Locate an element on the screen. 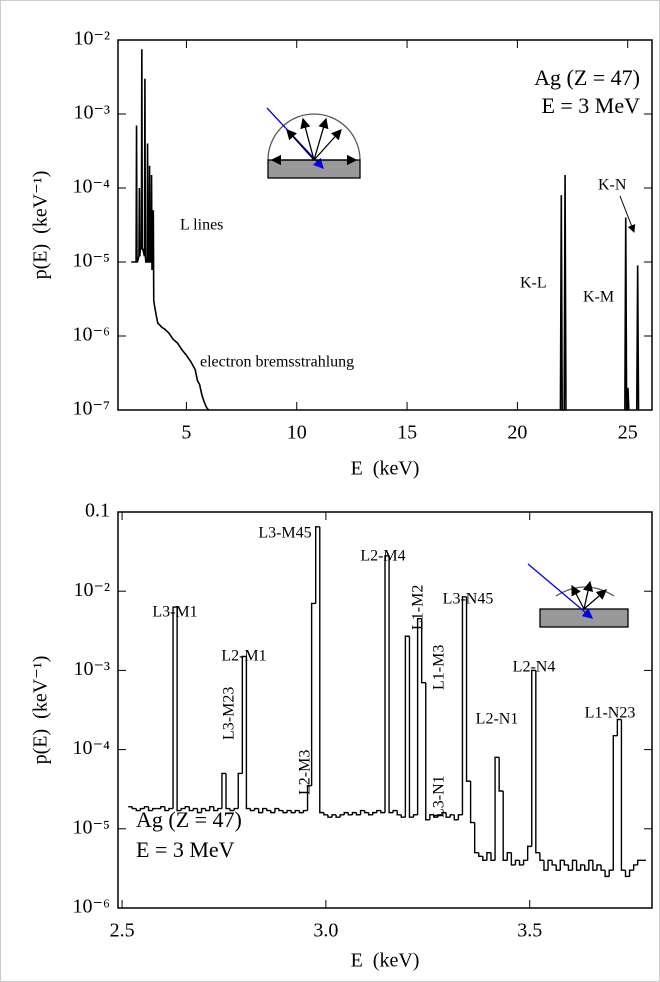  x-tick-label: 25 is located at coordinates (628, 433).